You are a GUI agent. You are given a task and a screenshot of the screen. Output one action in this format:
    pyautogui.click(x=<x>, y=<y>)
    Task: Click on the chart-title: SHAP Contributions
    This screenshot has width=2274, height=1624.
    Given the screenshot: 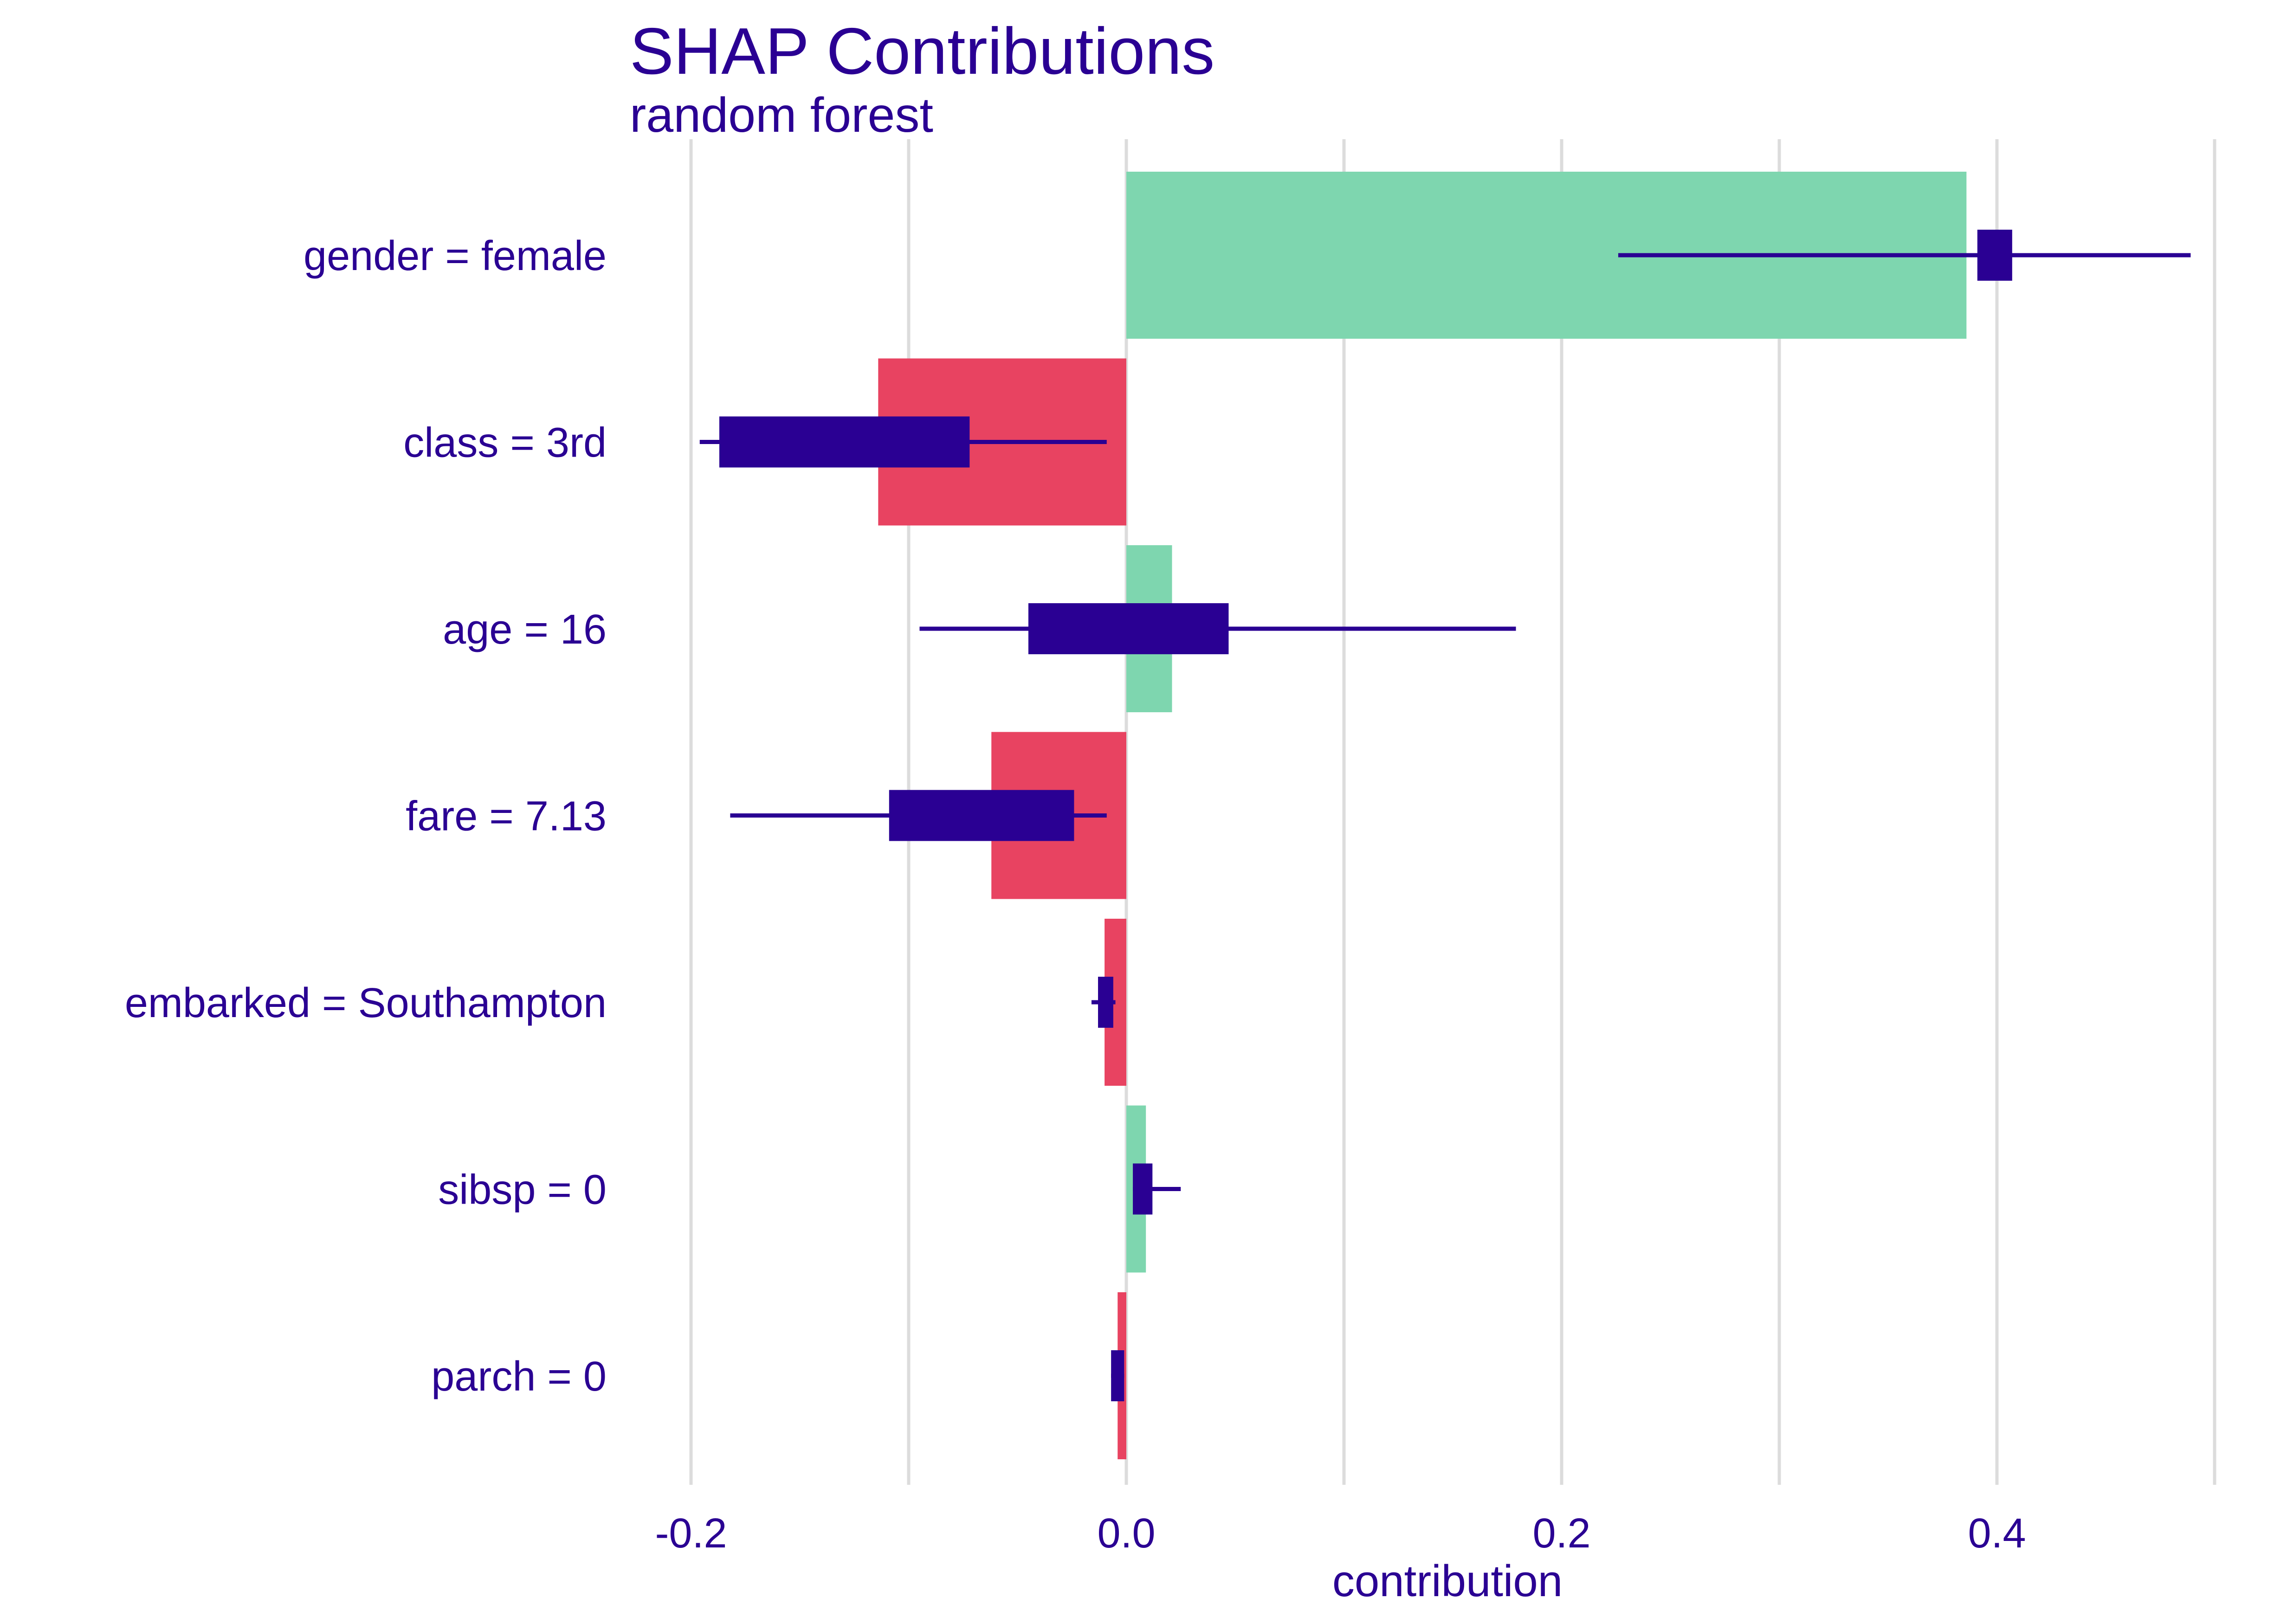 What is the action you would take?
    pyautogui.click(x=922, y=51)
    